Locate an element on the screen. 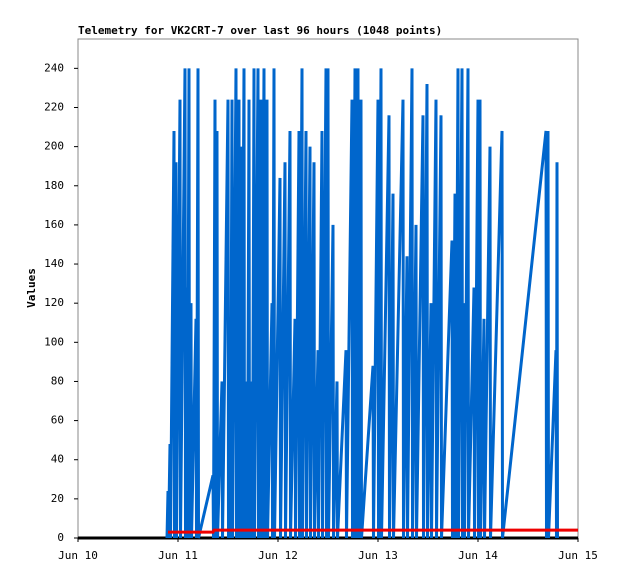 Image resolution: width=618 pixels, height=579 pixels. y-tick-label: 140 is located at coordinates (54, 263).